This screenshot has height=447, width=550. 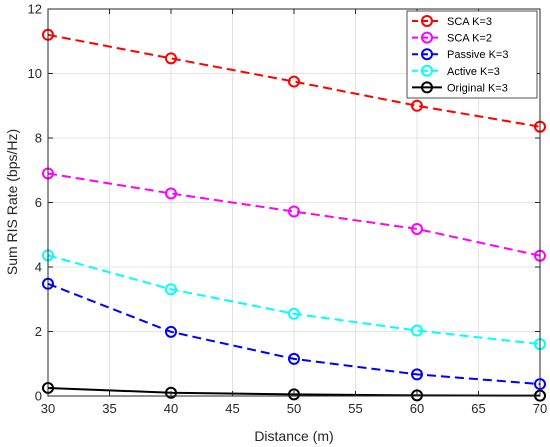 What do you see at coordinates (469, 39) in the screenshot?
I see `legend-label: SCA K=2` at bounding box center [469, 39].